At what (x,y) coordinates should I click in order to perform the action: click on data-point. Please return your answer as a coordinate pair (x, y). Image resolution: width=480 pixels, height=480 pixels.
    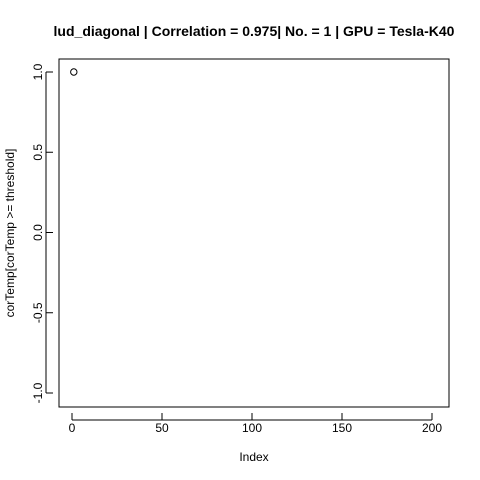
    Looking at the image, I should click on (74, 72).